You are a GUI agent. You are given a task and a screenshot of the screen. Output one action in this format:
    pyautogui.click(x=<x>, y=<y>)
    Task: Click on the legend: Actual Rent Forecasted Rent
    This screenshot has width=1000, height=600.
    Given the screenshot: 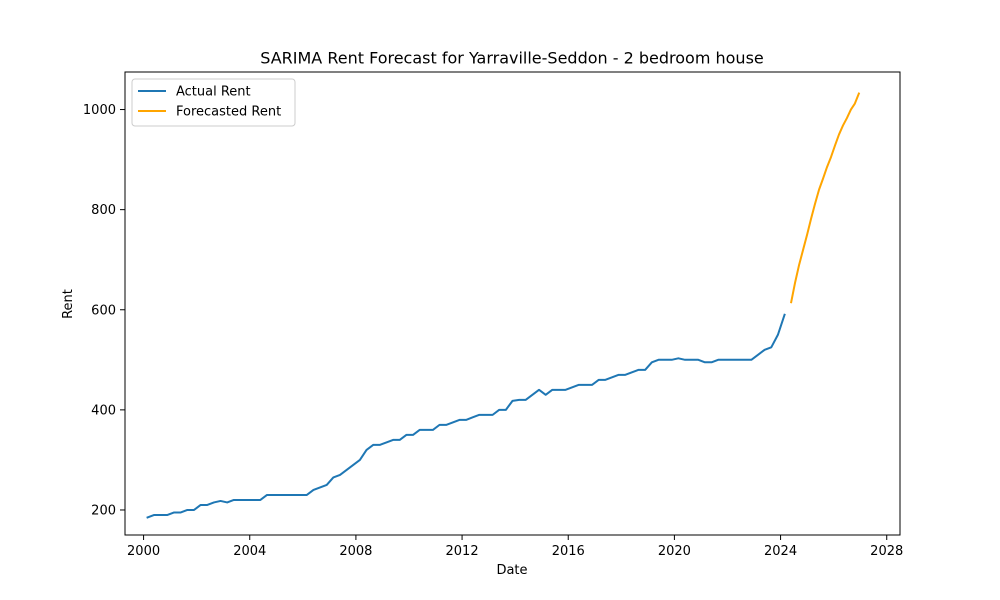 What is the action you would take?
    pyautogui.click(x=213, y=102)
    